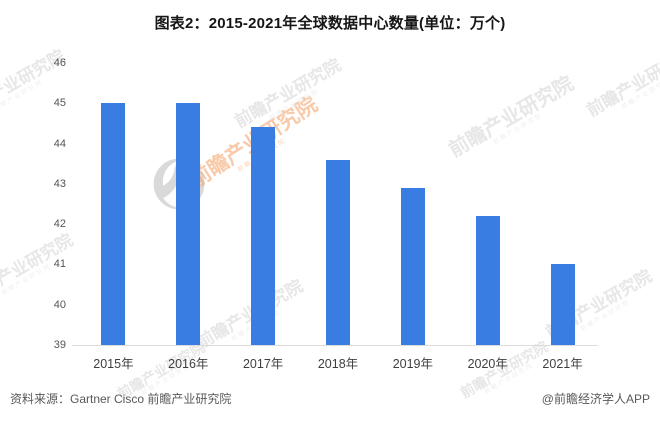 The width and height of the screenshot is (660, 421). What do you see at coordinates (562, 304) in the screenshot?
I see `bar-2021年` at bounding box center [562, 304].